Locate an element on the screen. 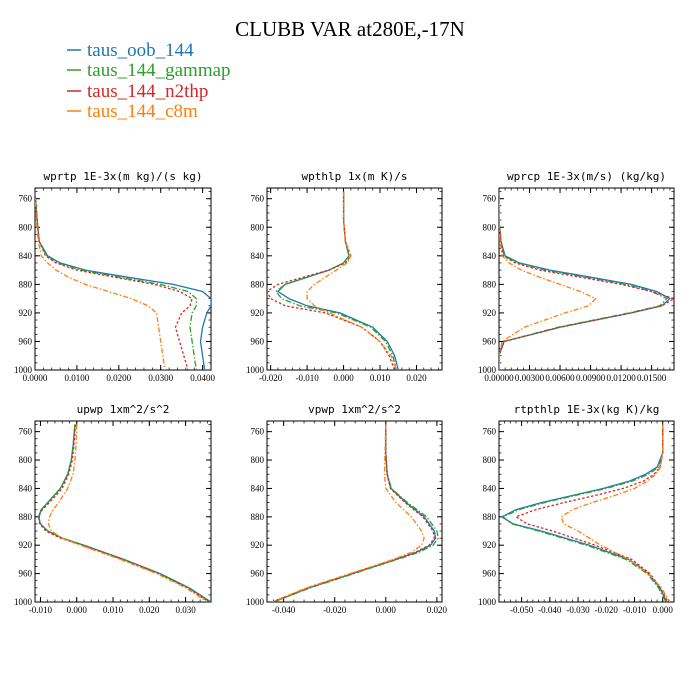 The height and width of the screenshot is (700, 700). panel-title: wprtp 1E-3x(m kg)/(s kg) is located at coordinates (123, 176).